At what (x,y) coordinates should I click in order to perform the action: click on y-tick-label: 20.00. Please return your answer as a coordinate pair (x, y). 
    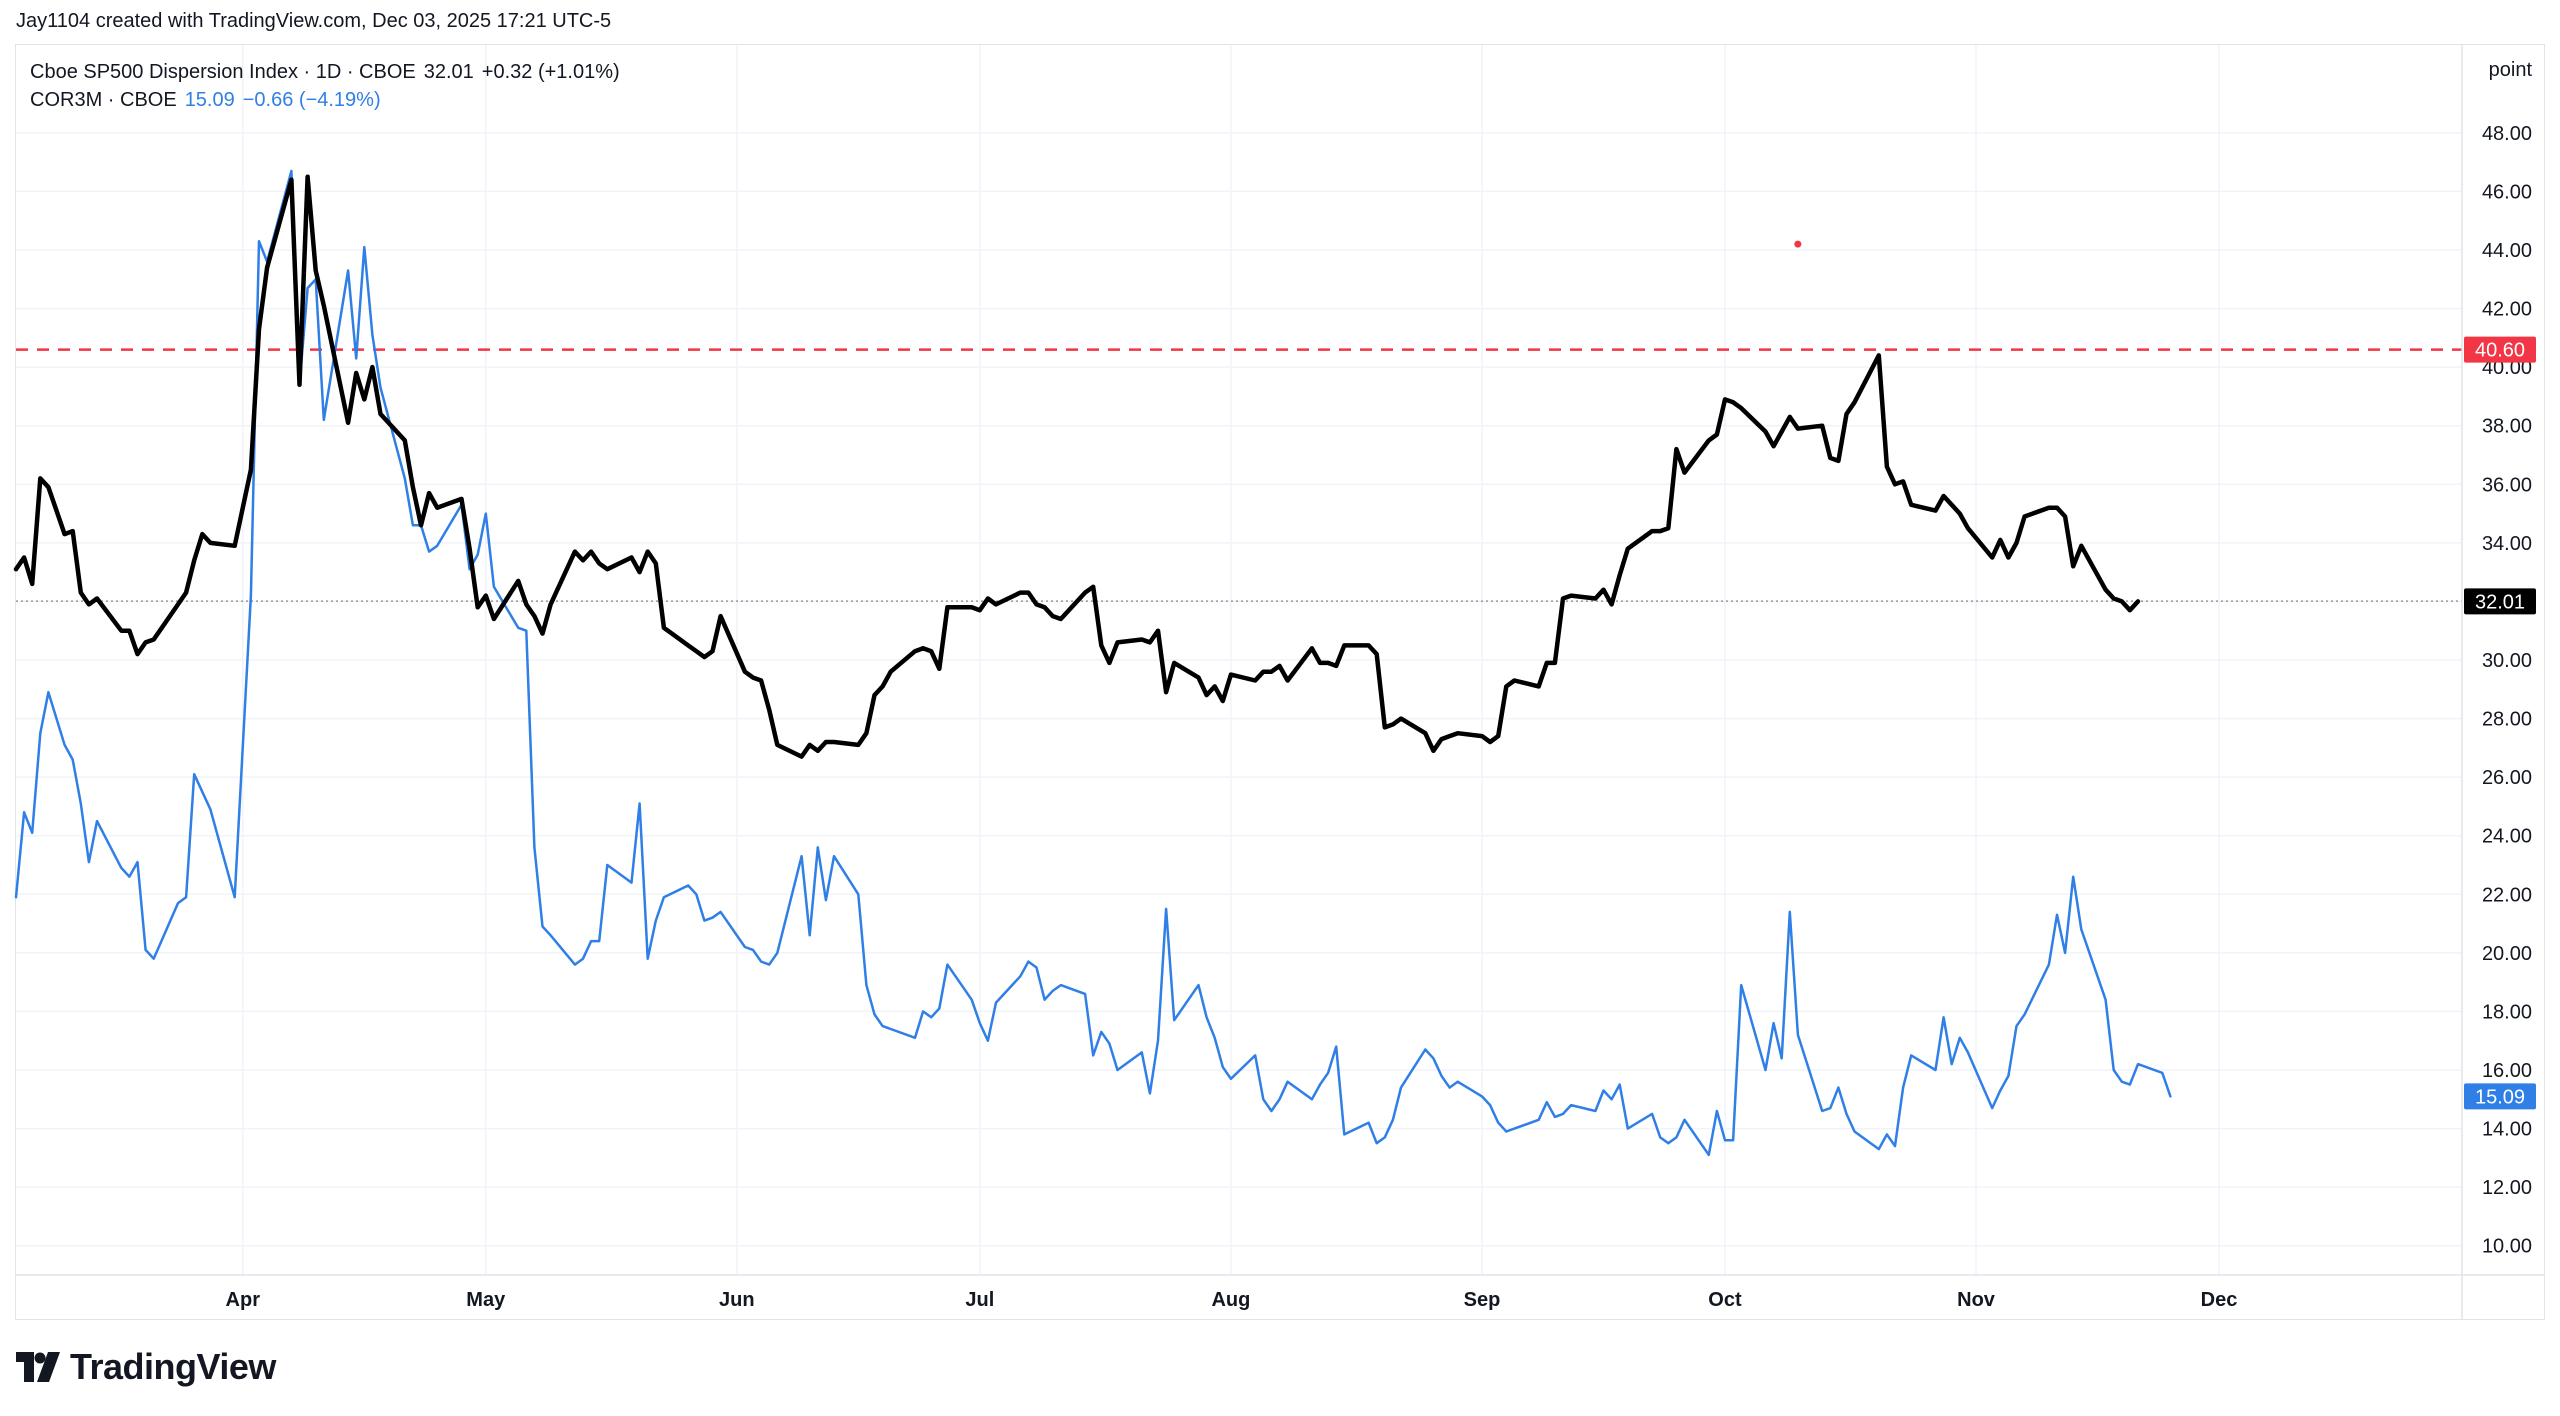
    Looking at the image, I should click on (2507, 954).